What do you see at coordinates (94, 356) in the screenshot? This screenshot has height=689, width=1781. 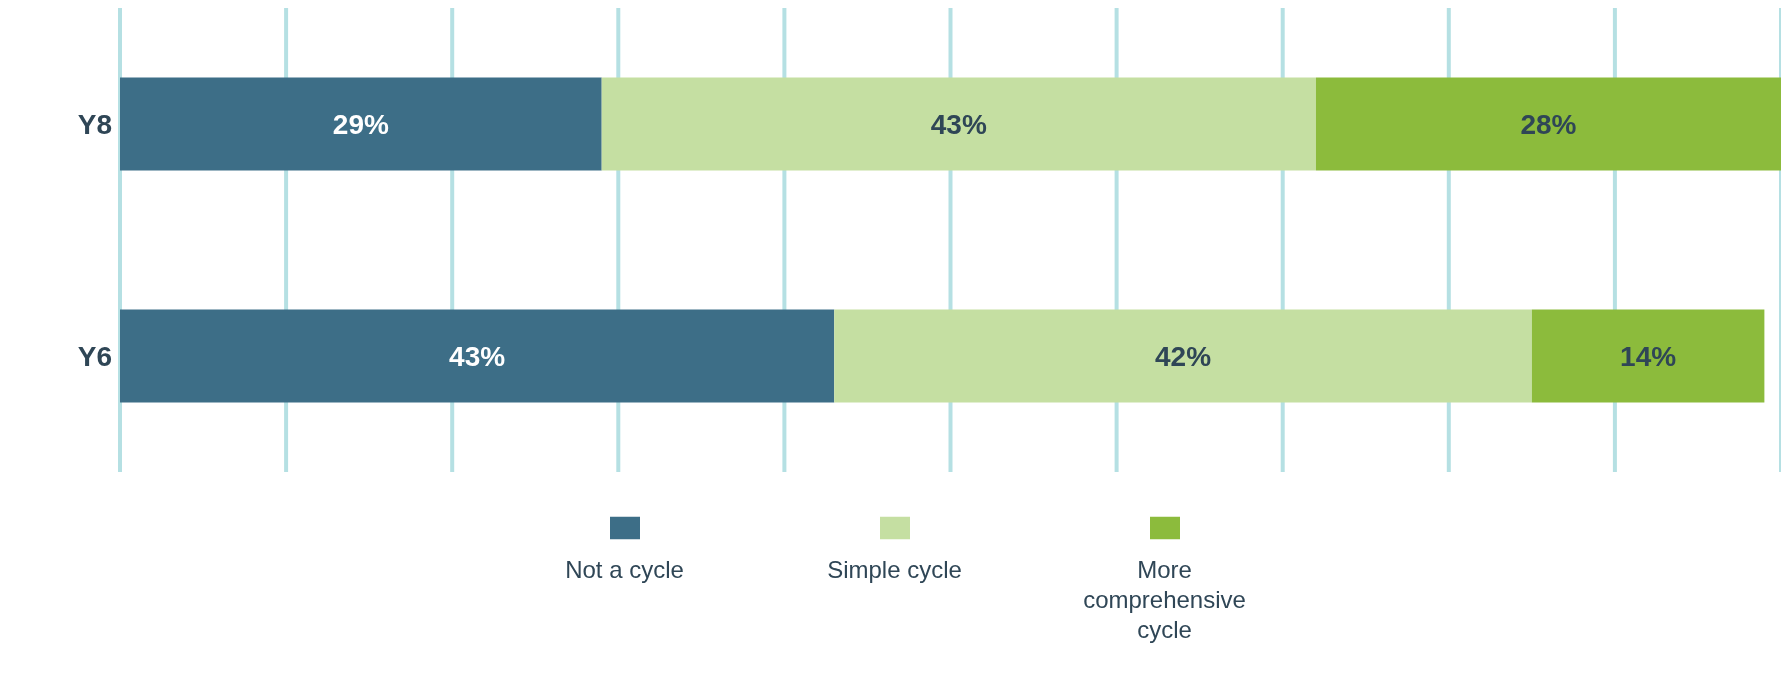 I see `y-tick-label: Y6` at bounding box center [94, 356].